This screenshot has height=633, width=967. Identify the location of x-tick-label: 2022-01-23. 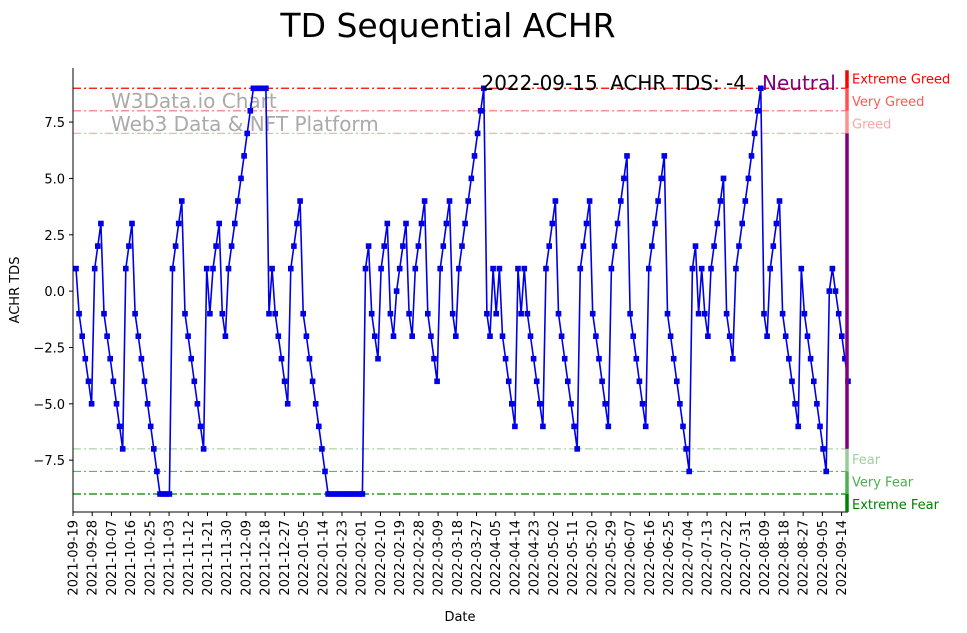
(343, 558).